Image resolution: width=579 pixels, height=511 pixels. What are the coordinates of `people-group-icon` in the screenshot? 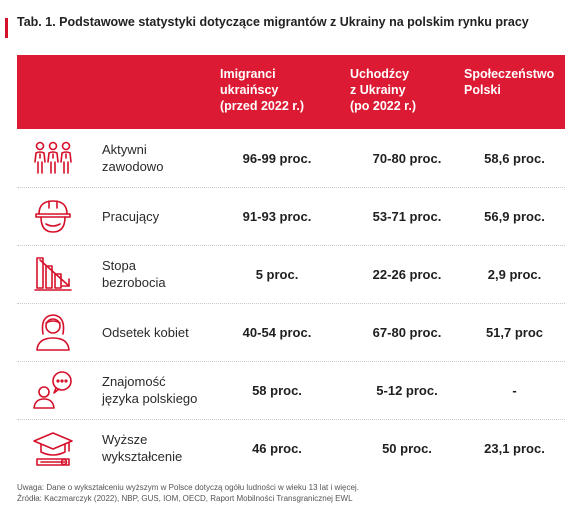 It's located at (53, 158).